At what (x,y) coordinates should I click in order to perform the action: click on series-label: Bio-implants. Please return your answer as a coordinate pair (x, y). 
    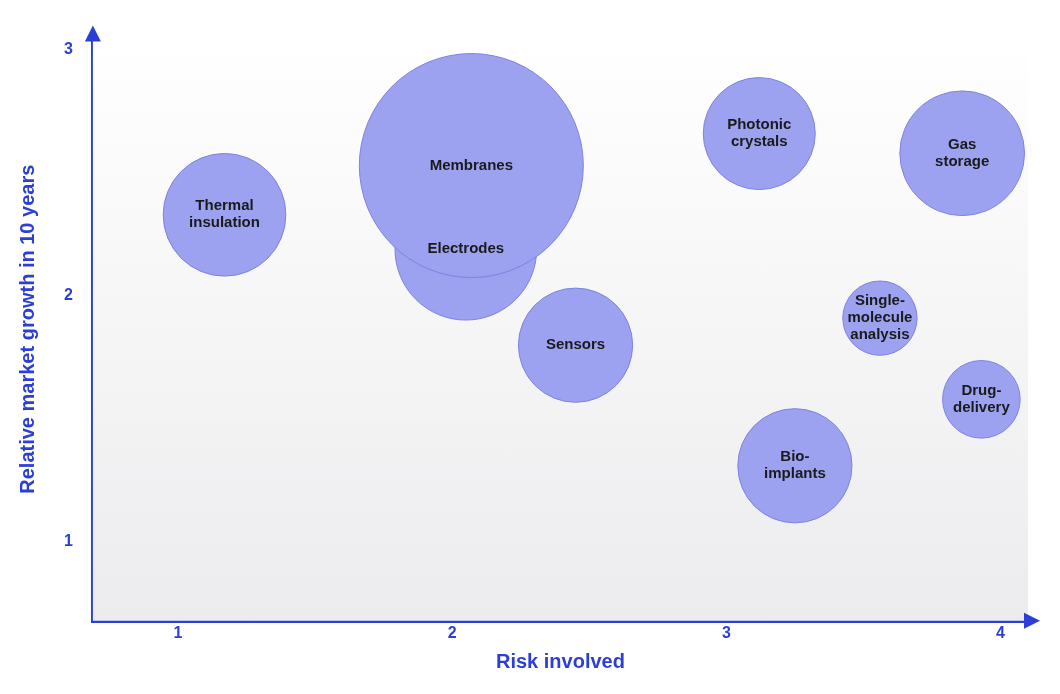
    Looking at the image, I should click on (795, 464).